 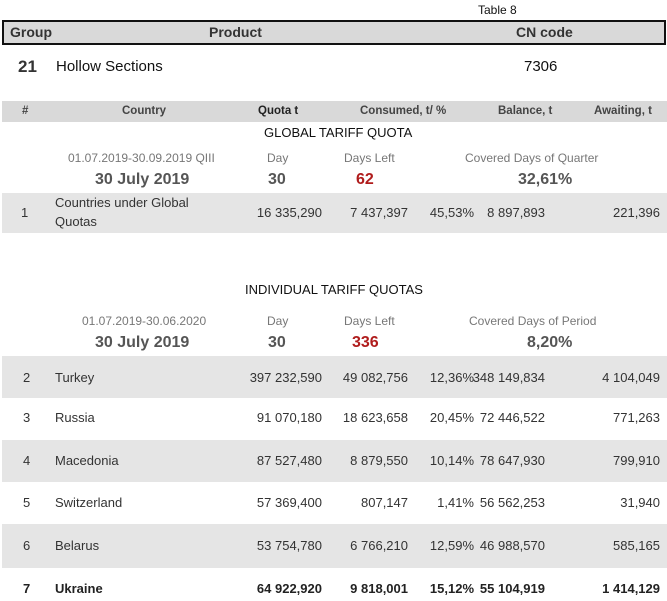 What do you see at coordinates (525, 111) in the screenshot?
I see `col-balance: Balance, t` at bounding box center [525, 111].